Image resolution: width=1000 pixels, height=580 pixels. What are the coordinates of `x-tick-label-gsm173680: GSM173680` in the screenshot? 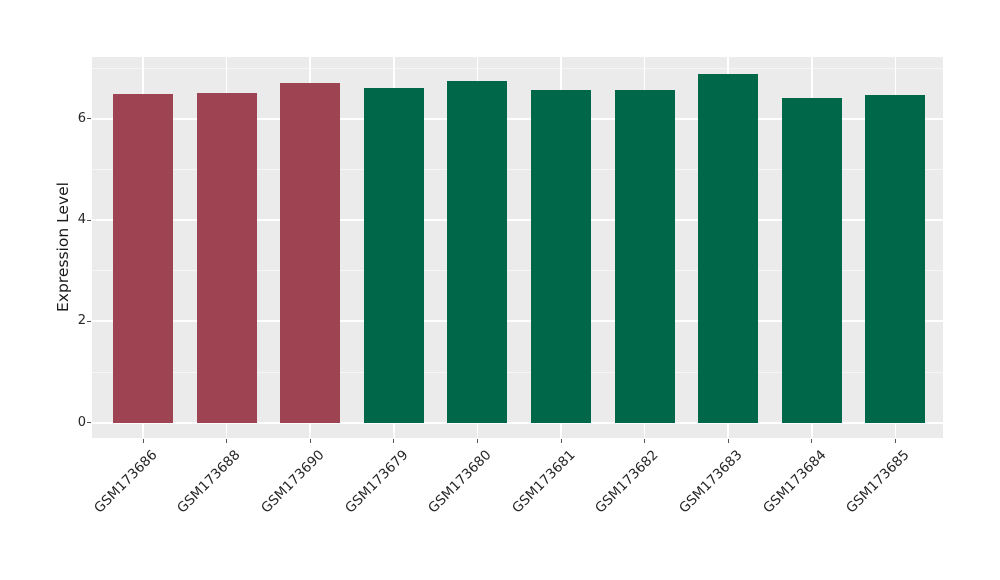 It's located at (460, 482).